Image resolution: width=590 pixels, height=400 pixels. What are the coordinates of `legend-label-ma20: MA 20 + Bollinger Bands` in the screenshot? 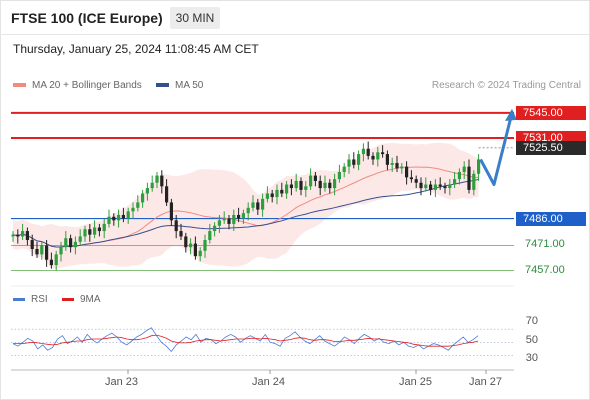 It's located at (87, 85).